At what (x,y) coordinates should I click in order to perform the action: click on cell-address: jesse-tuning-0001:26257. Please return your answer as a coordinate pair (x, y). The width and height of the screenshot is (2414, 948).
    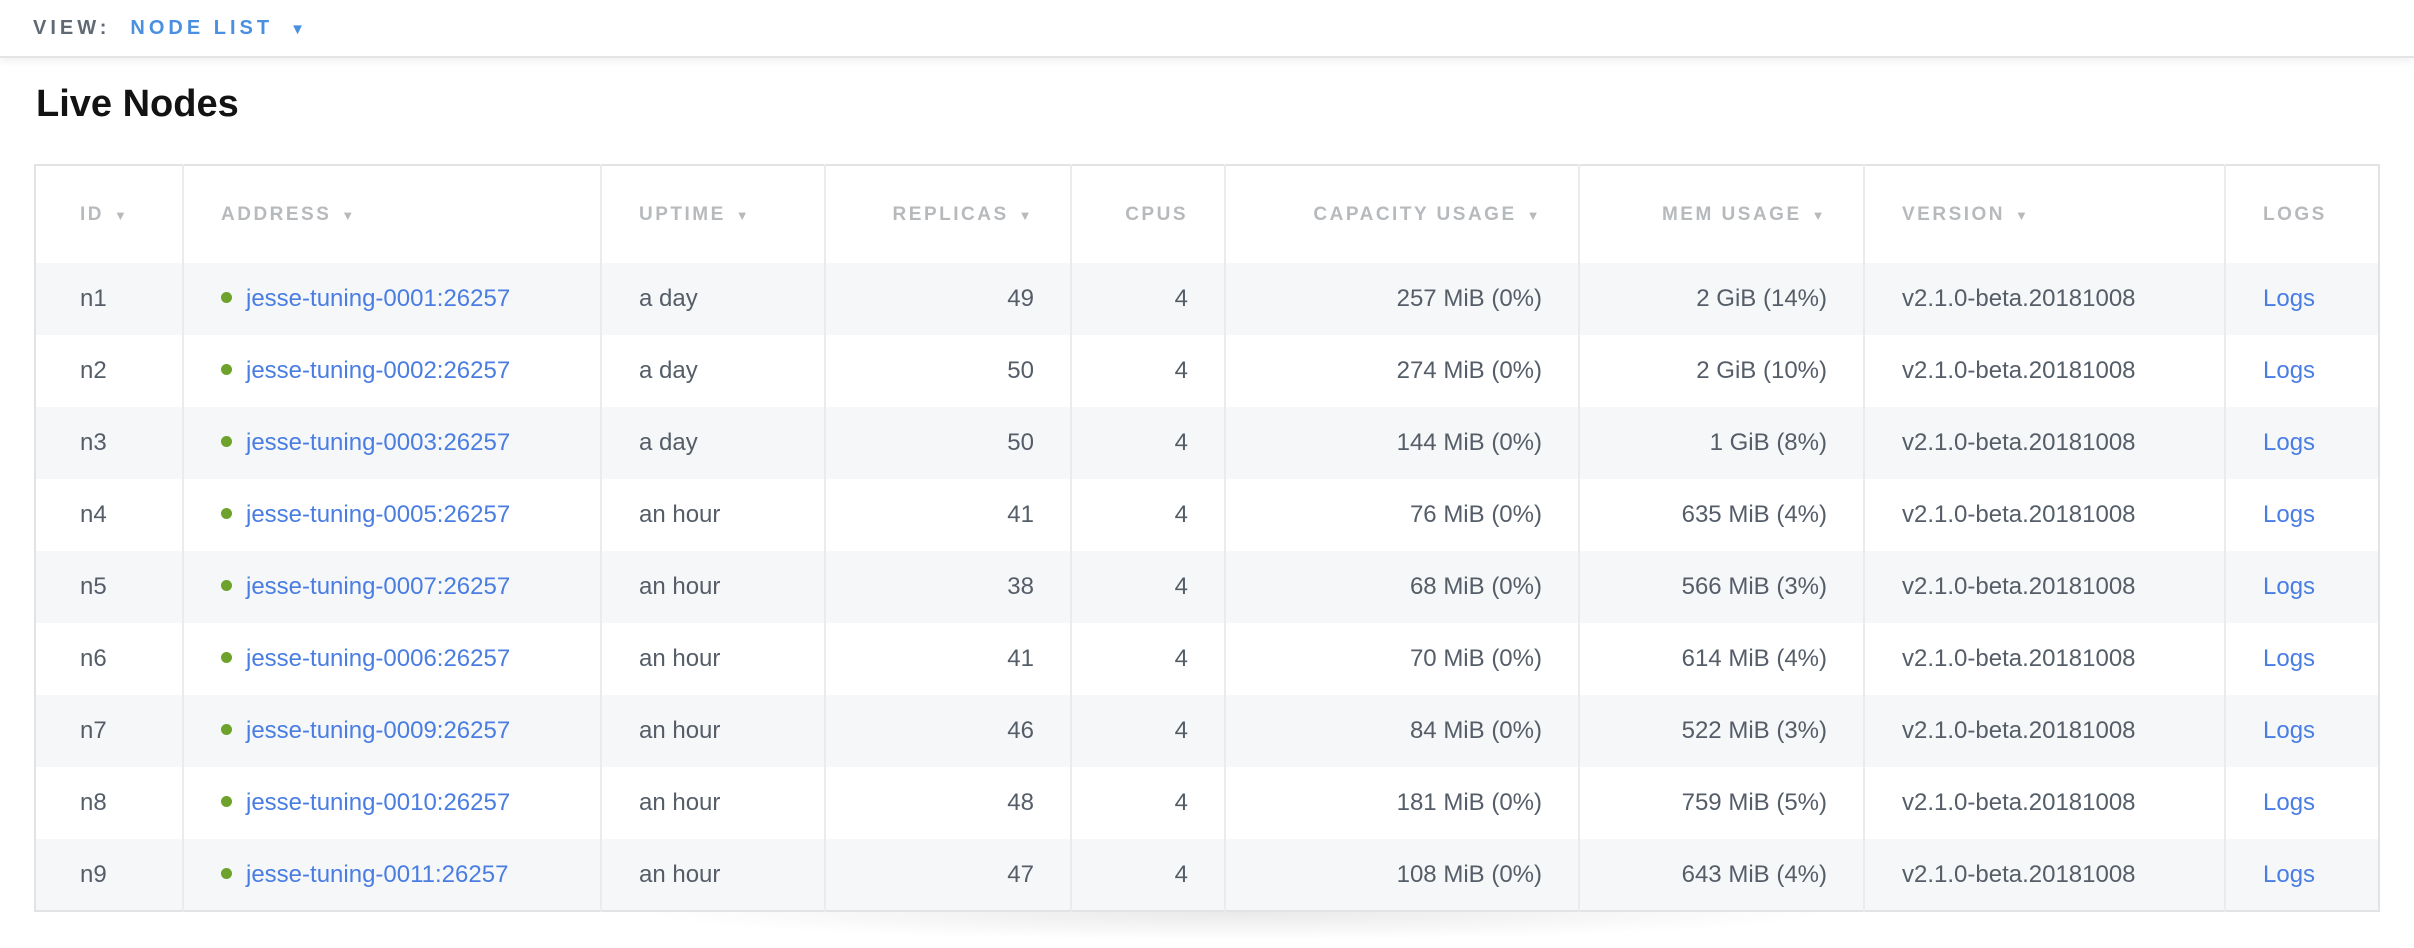
    Looking at the image, I should click on (391, 299).